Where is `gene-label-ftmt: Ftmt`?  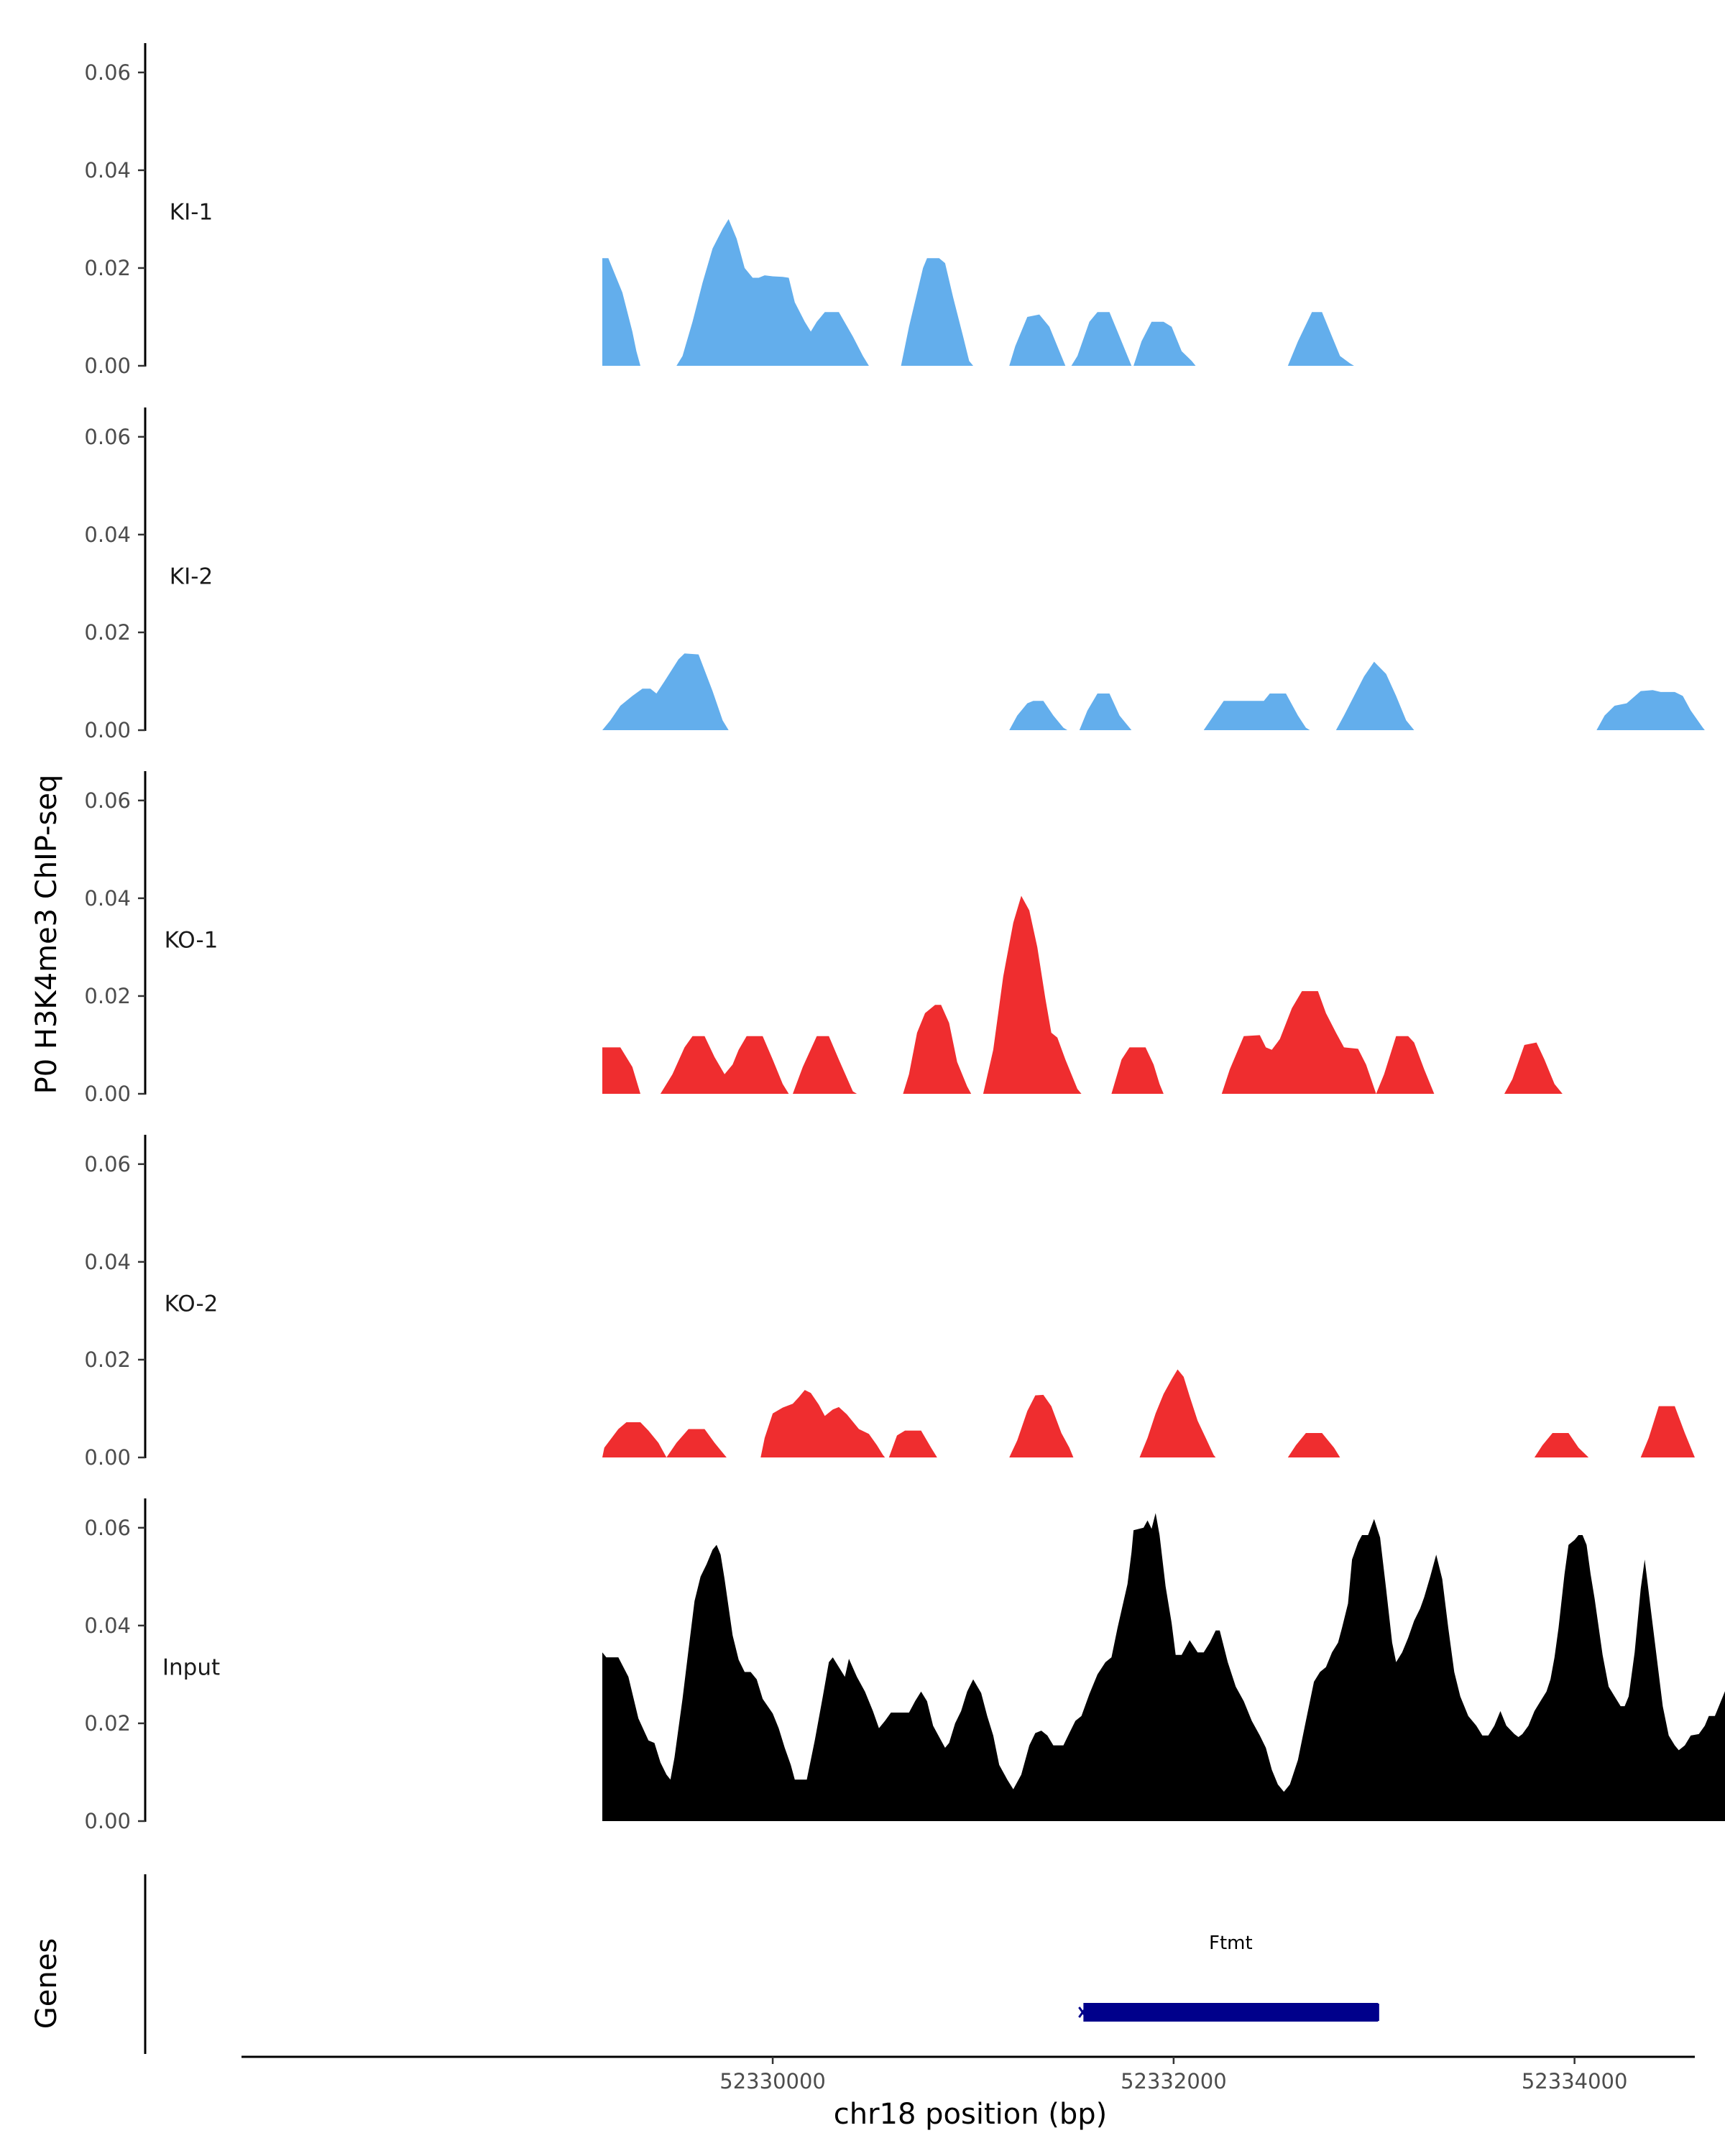 gene-label-ftmt: Ftmt is located at coordinates (1231, 1943).